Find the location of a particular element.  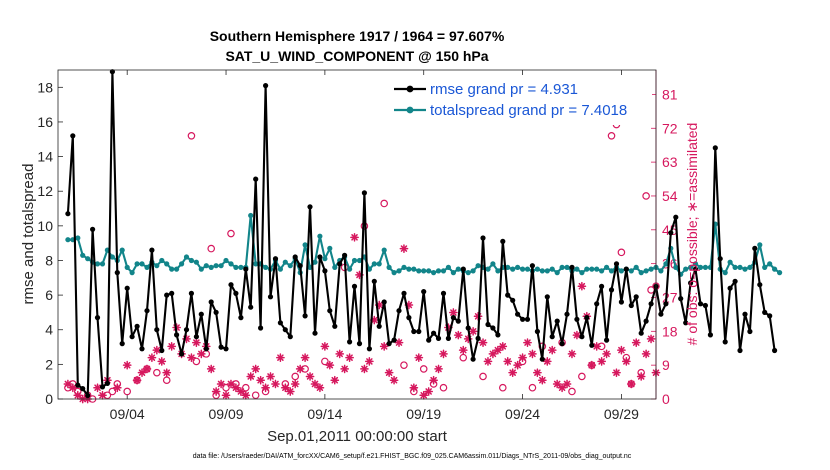

x-tick-label: 09/14 is located at coordinates (324, 414).